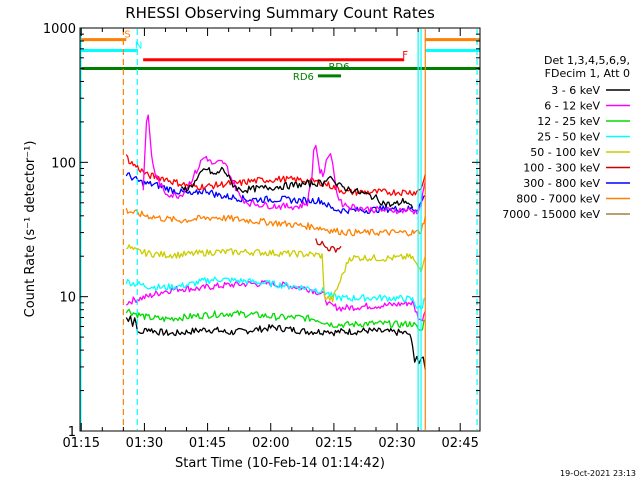 Image resolution: width=640 pixels, height=480 pixels. Describe the element at coordinates (303, 77) in the screenshot. I see `state-bar-label: RD6` at that location.